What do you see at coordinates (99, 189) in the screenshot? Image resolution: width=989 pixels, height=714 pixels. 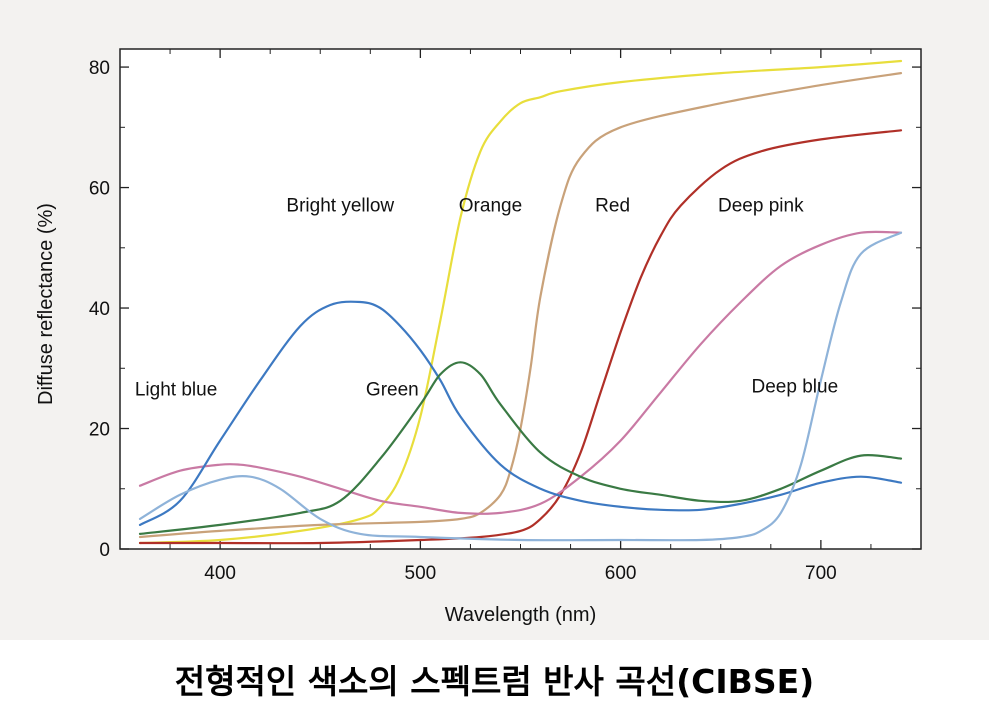 I see `y-tick-label: 60` at bounding box center [99, 189].